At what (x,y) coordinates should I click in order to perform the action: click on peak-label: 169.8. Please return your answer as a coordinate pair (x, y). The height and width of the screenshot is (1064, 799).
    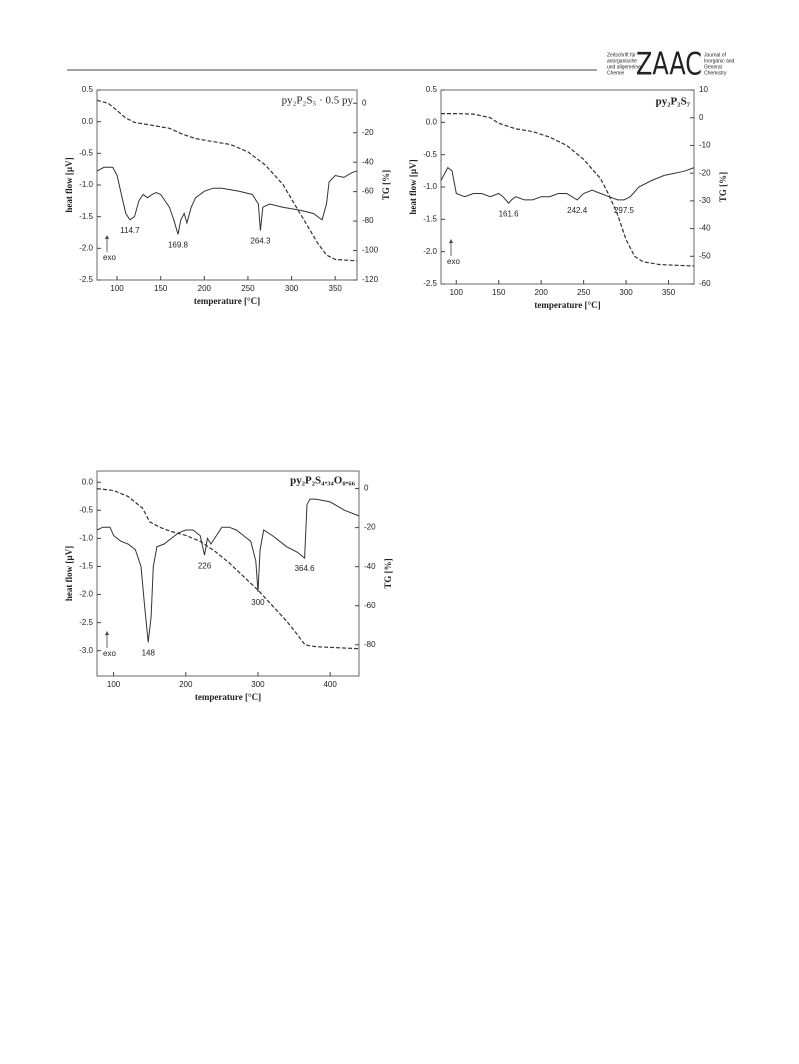
    Looking at the image, I should click on (178, 245).